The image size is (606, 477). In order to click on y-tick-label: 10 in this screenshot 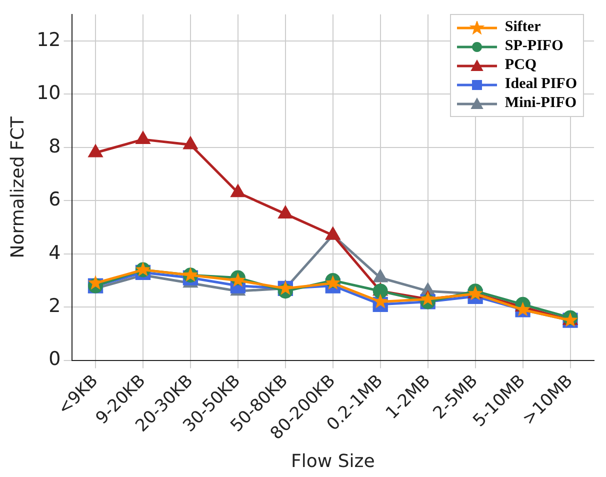, I will do `click(48, 93)`.